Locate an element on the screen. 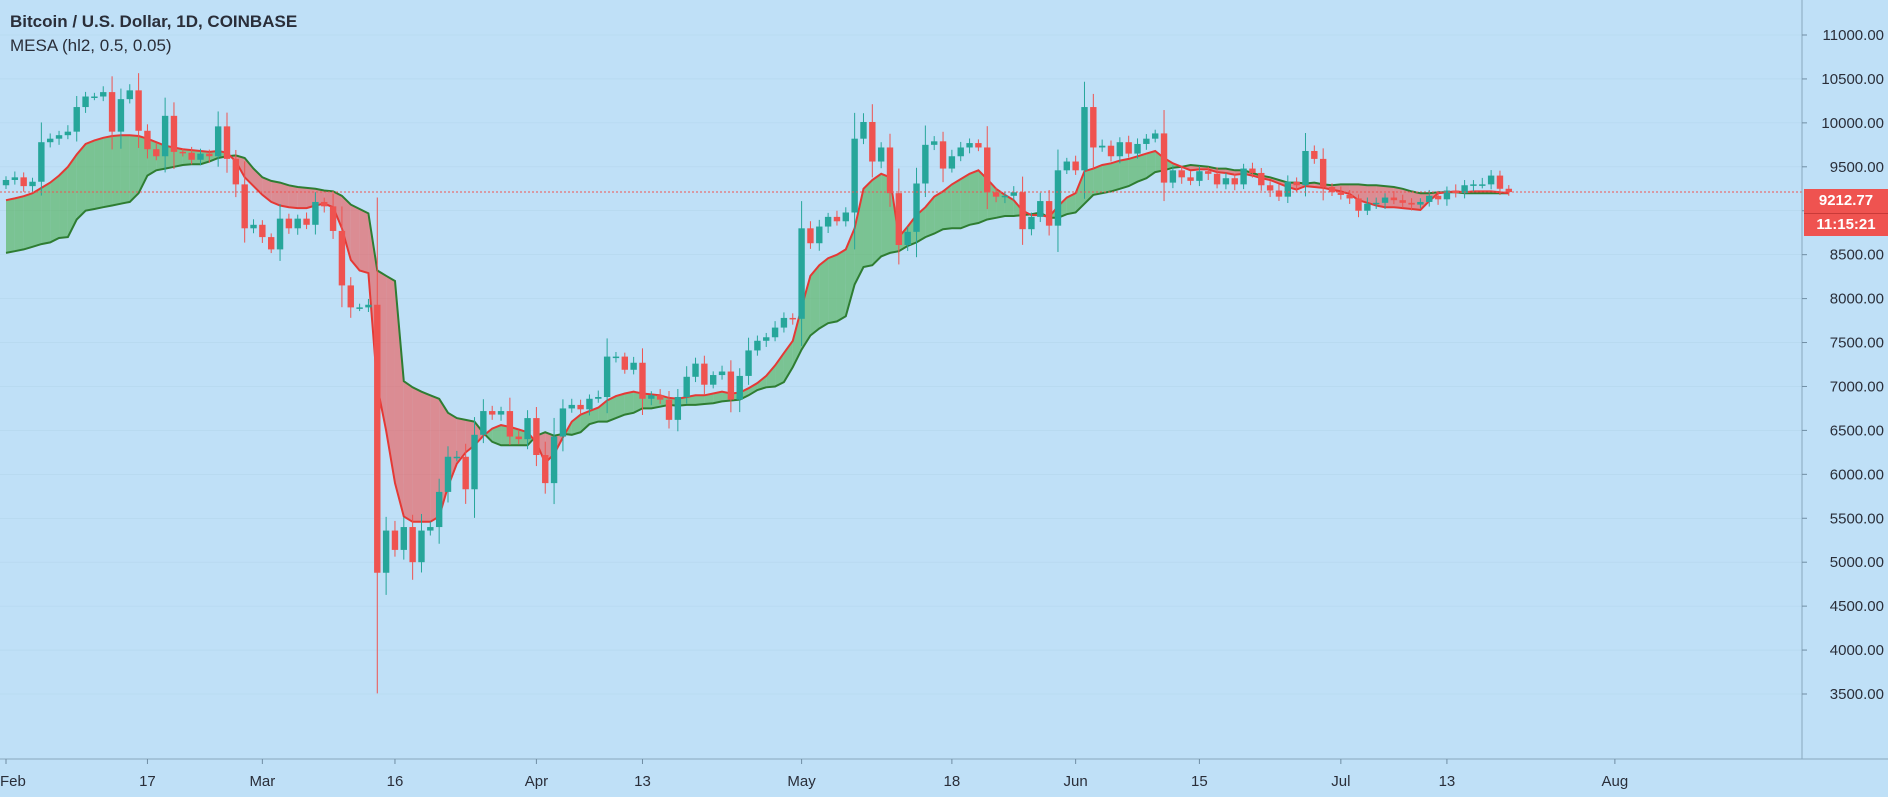  price-tick-label: 6500.00 is located at coordinates (1857, 430).